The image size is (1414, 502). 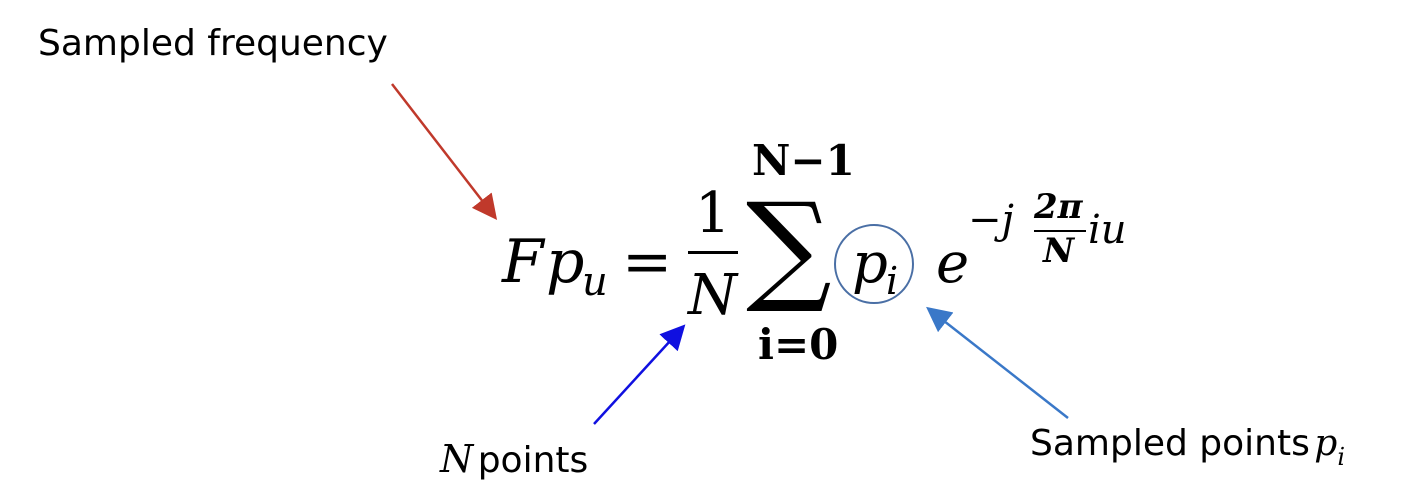 I want to click on sampled-frequency-label: Sampled frequency, so click(x=213, y=43).